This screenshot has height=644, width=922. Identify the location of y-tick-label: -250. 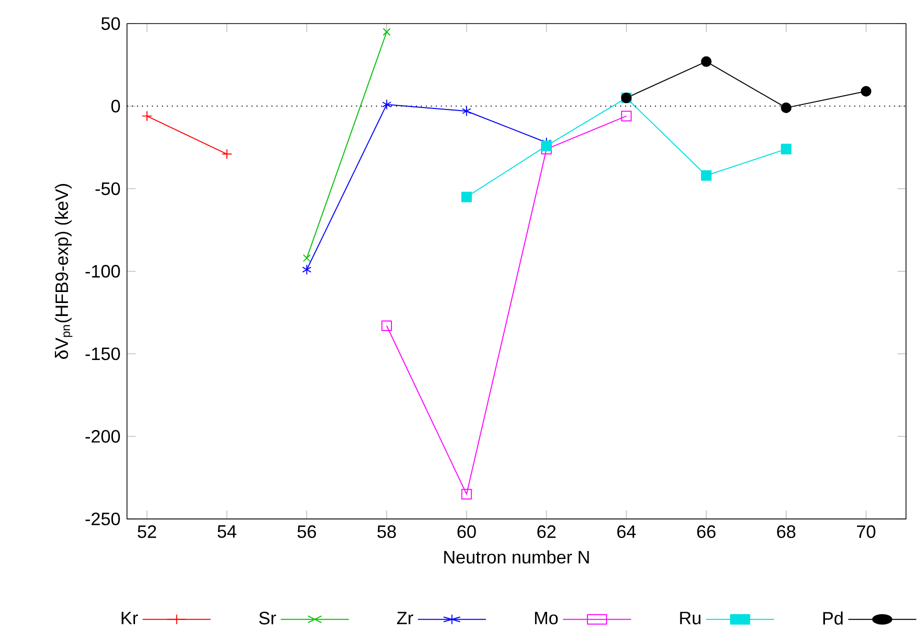
(103, 519).